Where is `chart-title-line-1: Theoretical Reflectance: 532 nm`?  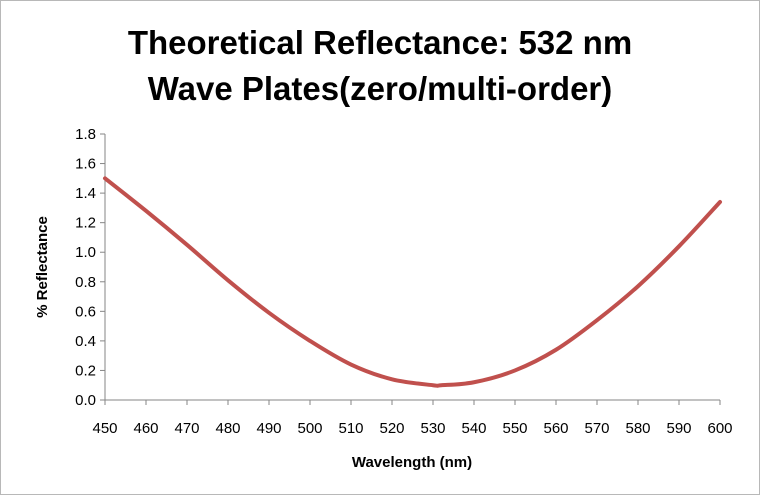 chart-title-line-1: Theoretical Reflectance: 532 nm is located at coordinates (380, 42).